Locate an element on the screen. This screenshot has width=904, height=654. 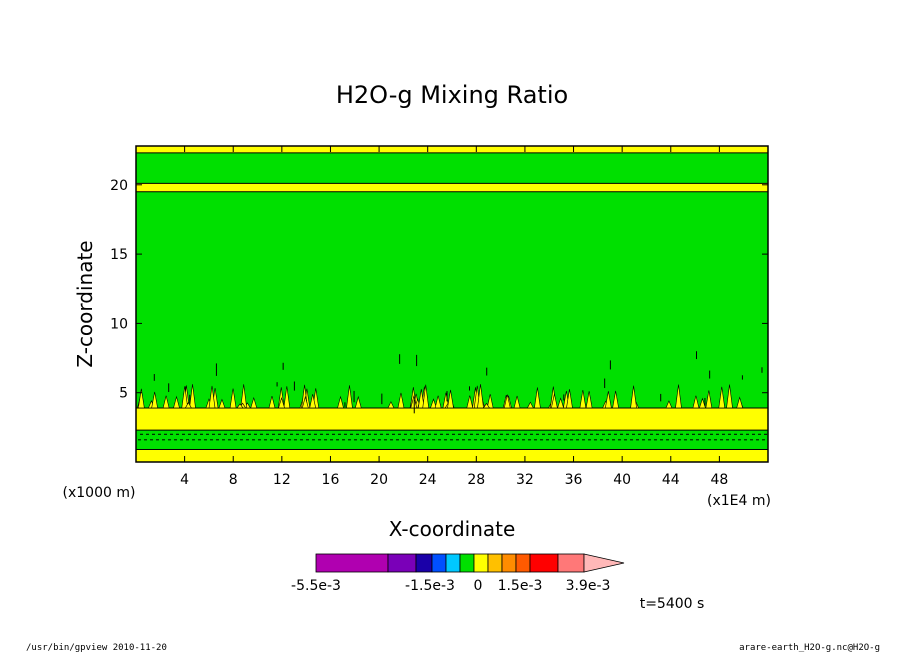
chart-title: H2O-g Mixing Ratio is located at coordinates (452, 95).